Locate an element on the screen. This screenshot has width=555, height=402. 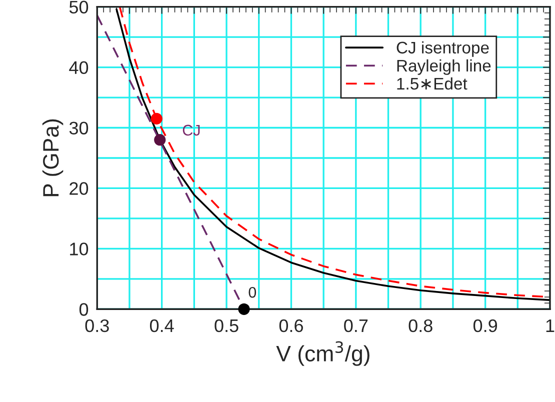
legend-label: Rayleigh line is located at coordinates (444, 67).